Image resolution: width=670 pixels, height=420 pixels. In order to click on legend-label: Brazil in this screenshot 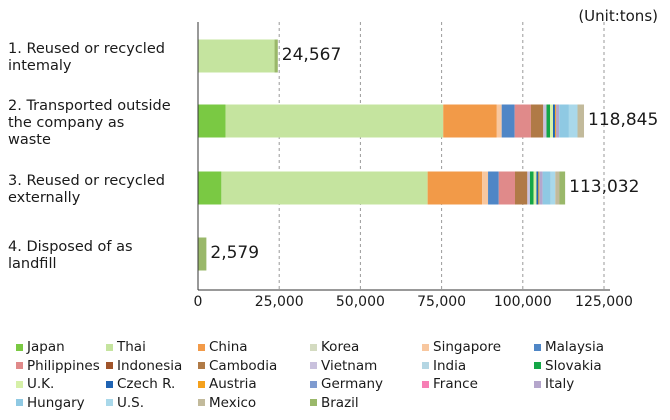, I will do `click(340, 402)`.